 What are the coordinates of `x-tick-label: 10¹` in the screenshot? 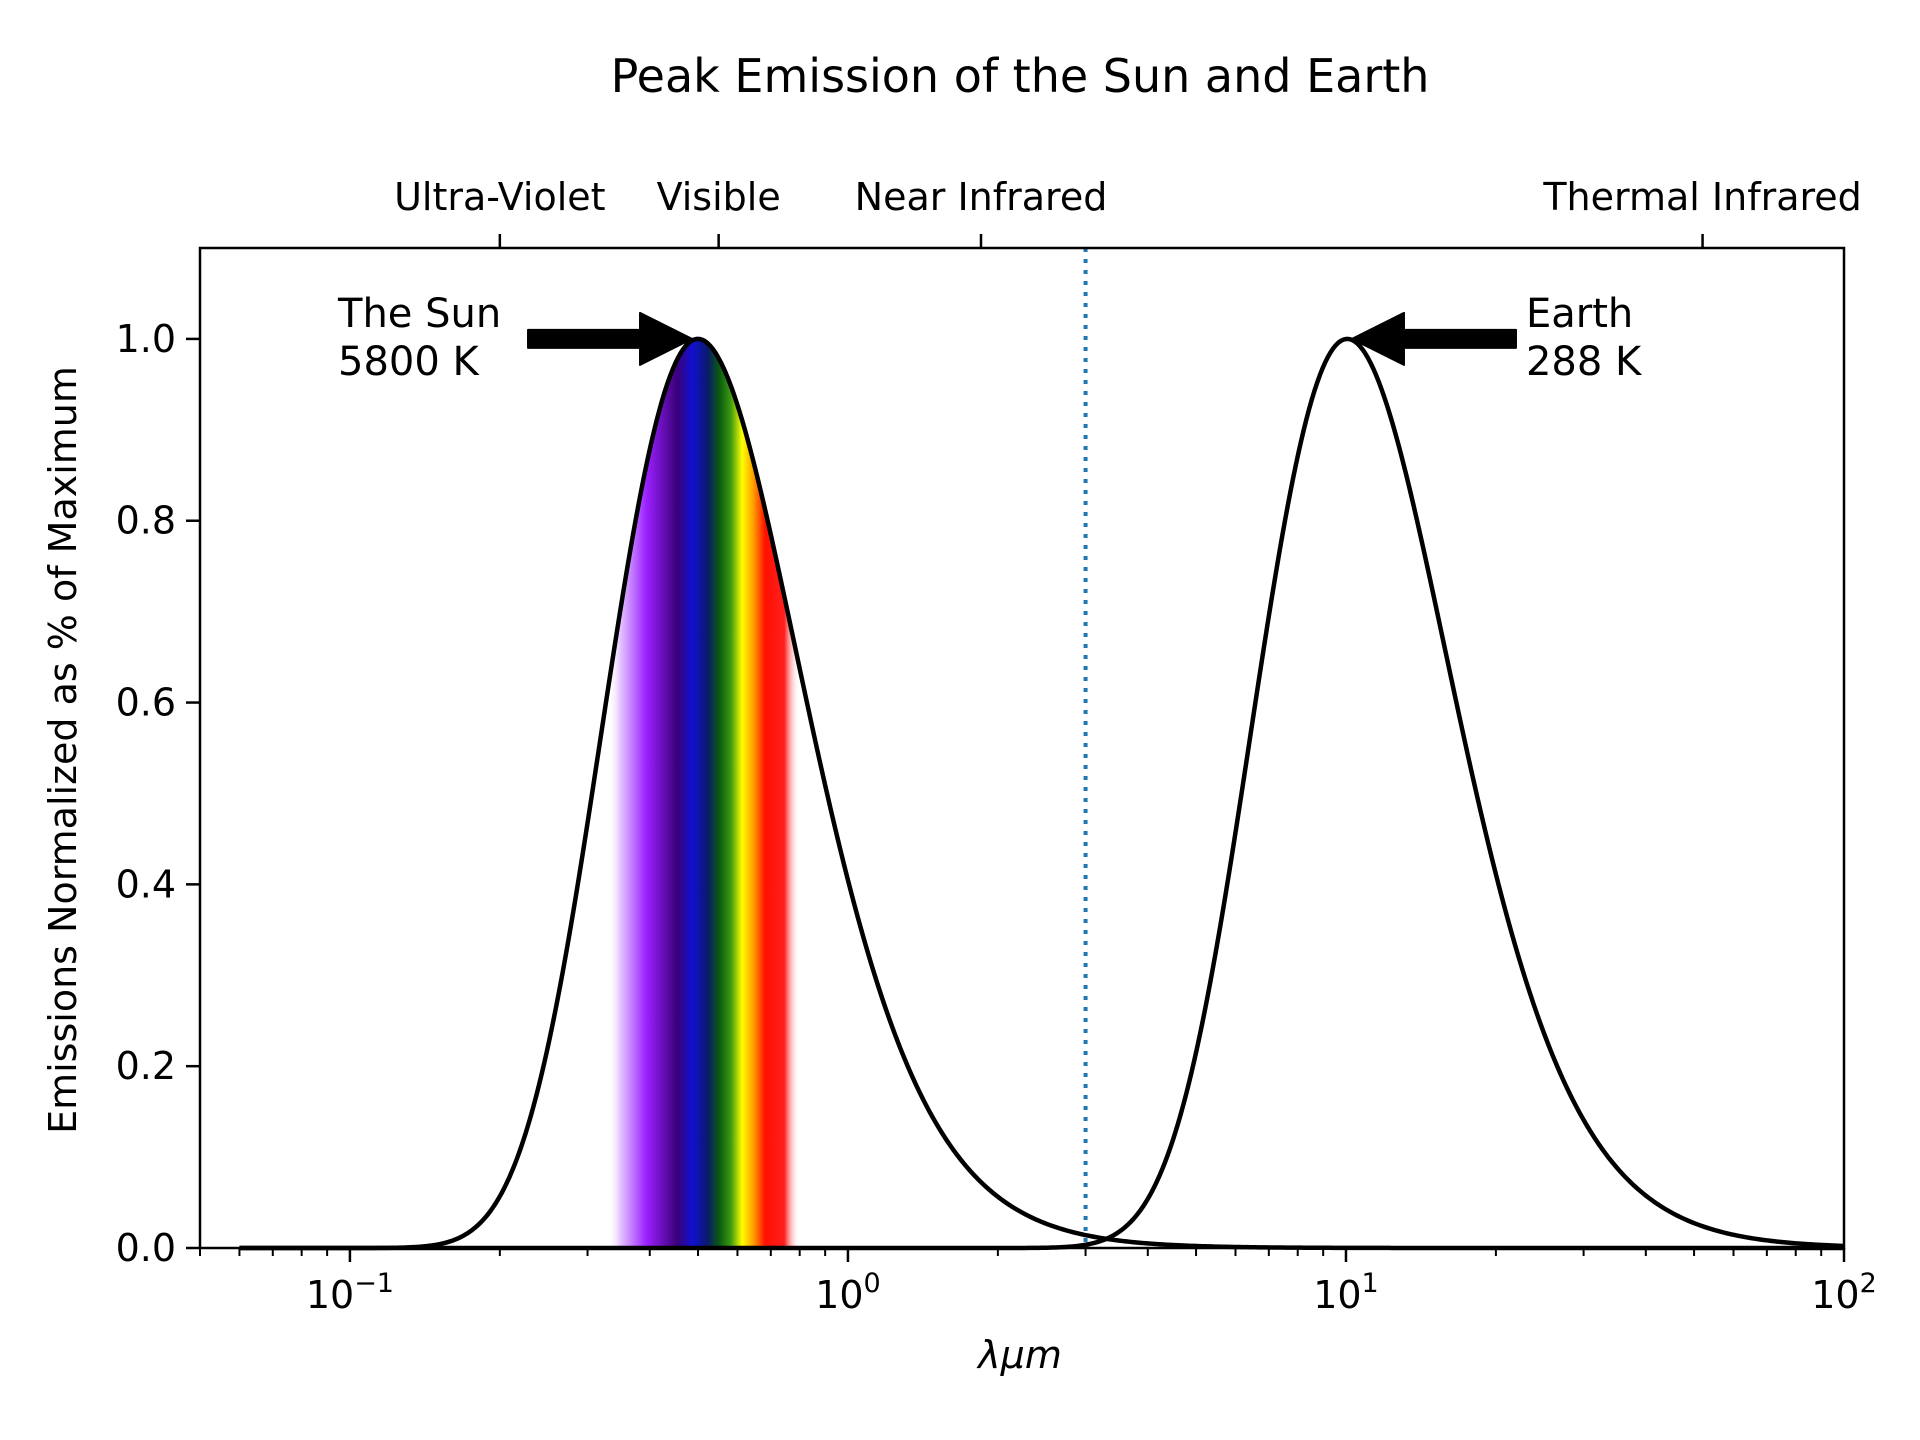 It's located at (1346, 1292).